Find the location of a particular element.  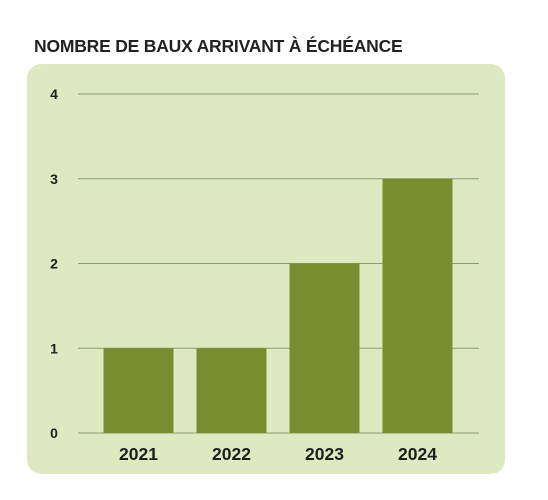

y-tick-label: 1 is located at coordinates (54, 348).